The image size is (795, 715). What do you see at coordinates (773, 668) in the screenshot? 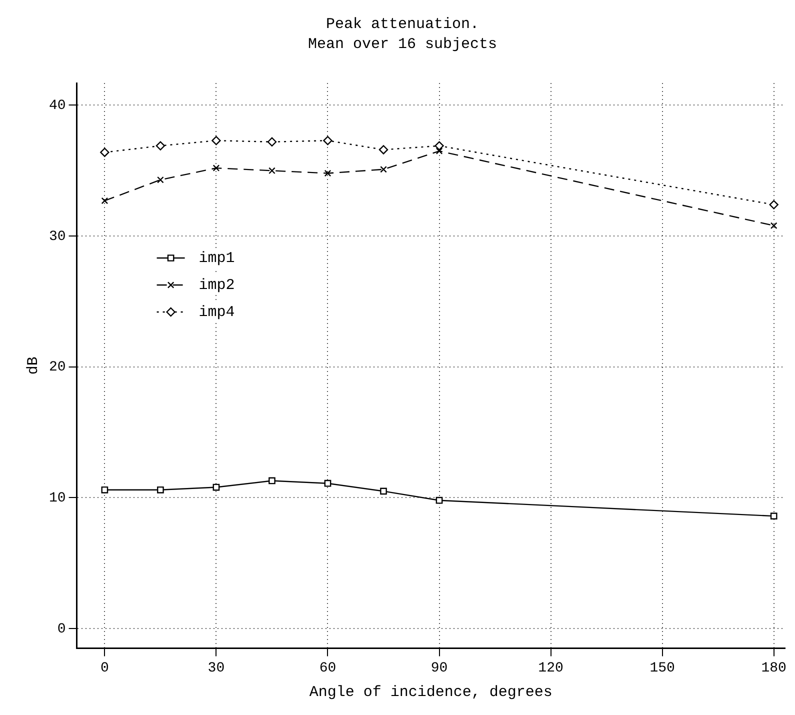
I see `x-tick-label: 180` at bounding box center [773, 668].